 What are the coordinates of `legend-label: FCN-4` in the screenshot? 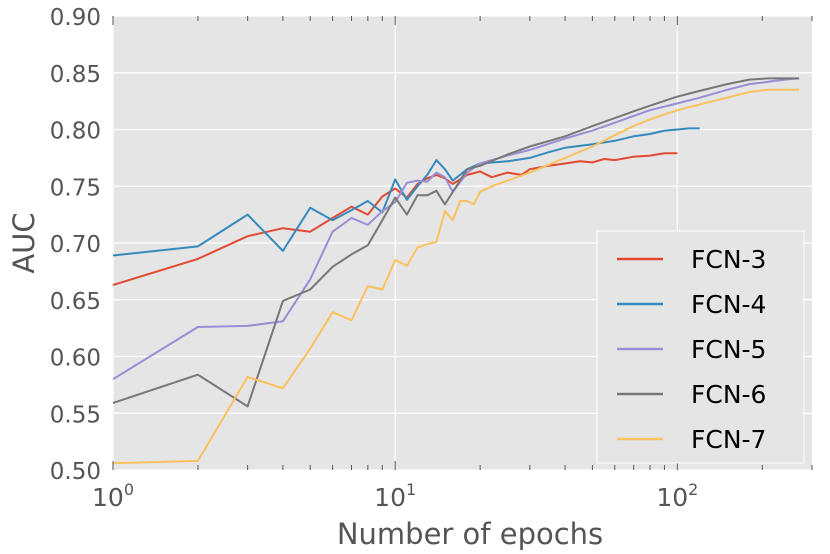 It's located at (728, 304).